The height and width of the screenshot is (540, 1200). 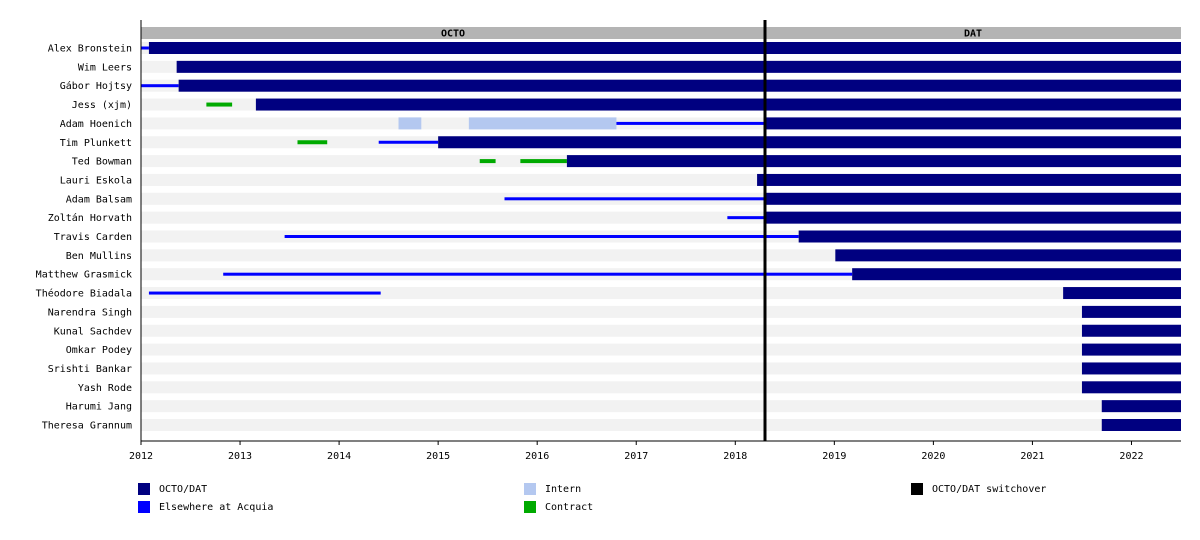 What do you see at coordinates (530, 489) in the screenshot?
I see `legend-swatch-intern` at bounding box center [530, 489].